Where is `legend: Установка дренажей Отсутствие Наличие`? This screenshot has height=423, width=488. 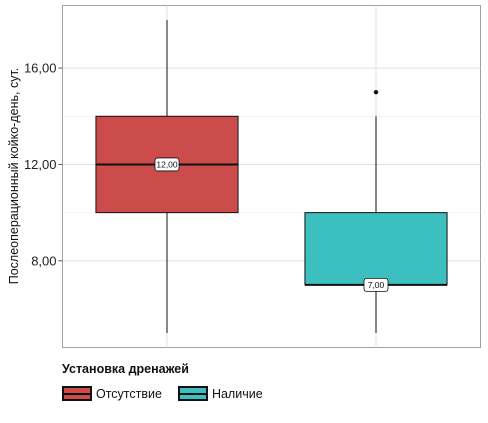 legend: Установка дренажей Отсутствие Наличие is located at coordinates (170, 381).